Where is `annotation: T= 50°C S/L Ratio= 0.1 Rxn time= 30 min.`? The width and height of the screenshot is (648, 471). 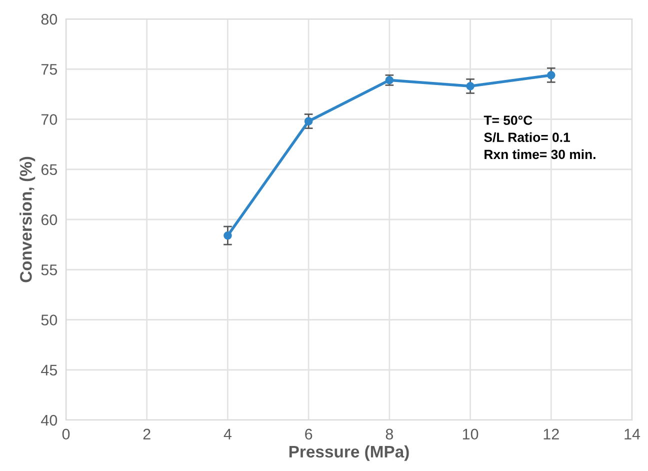 annotation: T= 50°C S/L Ratio= 0.1 Rxn time= 30 min. is located at coordinates (540, 138).